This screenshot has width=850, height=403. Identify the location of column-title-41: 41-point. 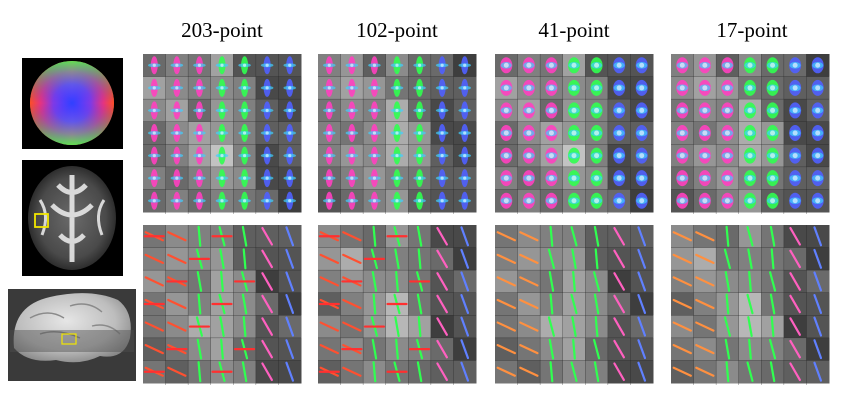
(574, 30).